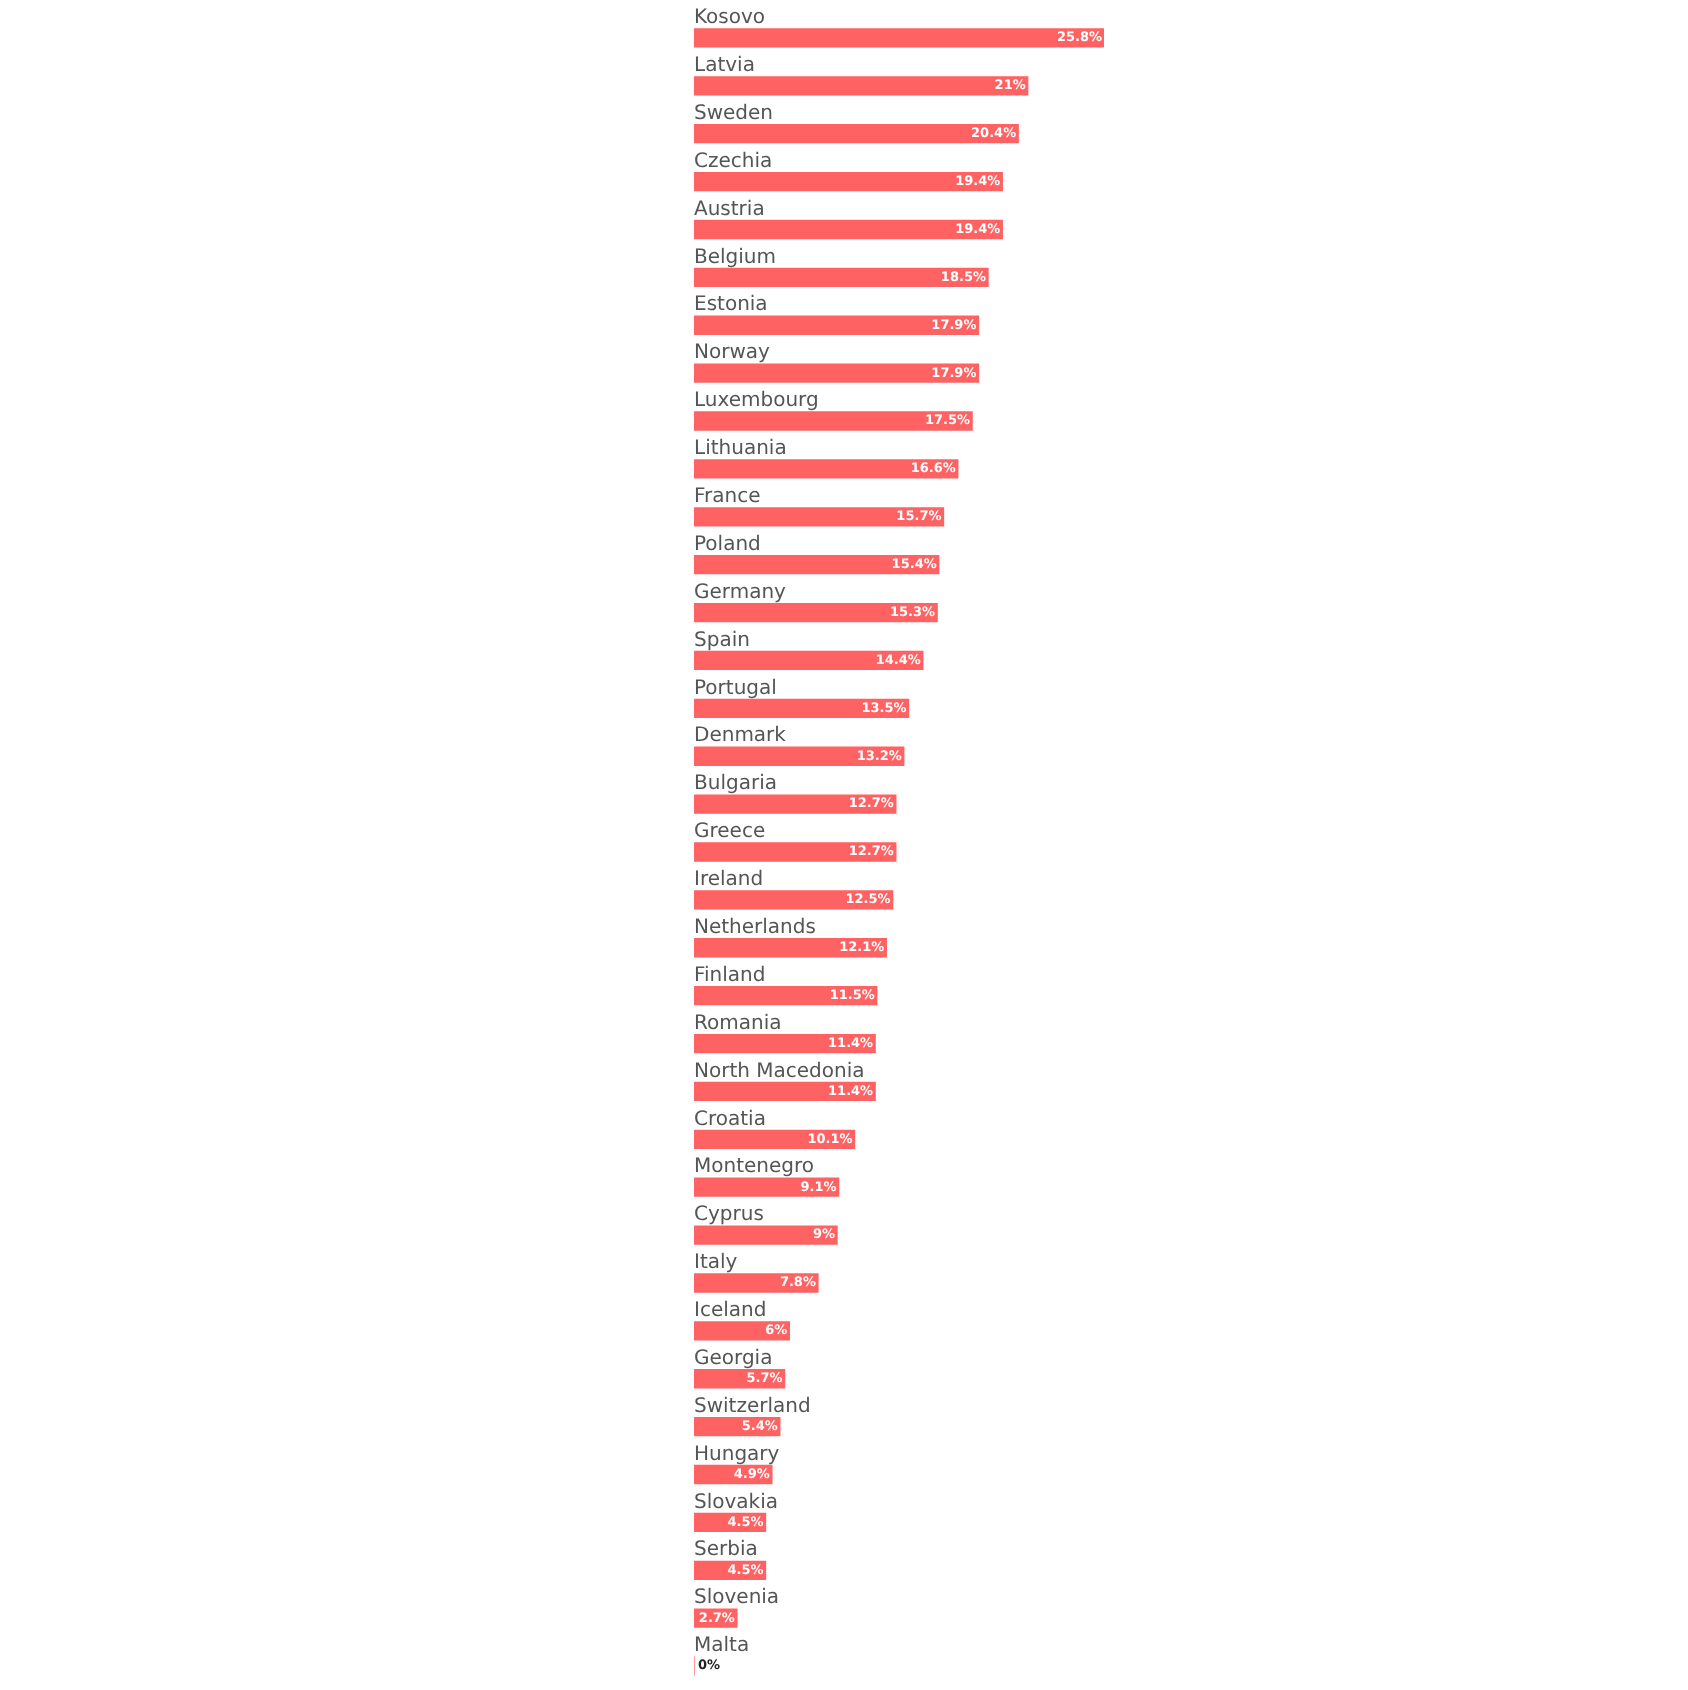 This screenshot has width=1688, height=1690. What do you see at coordinates (738, 1023) in the screenshot?
I see `y-tick-label: Romania` at bounding box center [738, 1023].